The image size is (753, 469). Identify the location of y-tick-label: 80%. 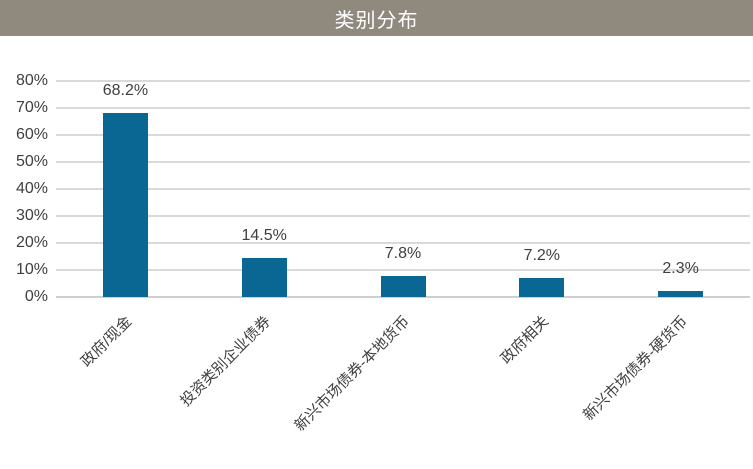
(31, 80).